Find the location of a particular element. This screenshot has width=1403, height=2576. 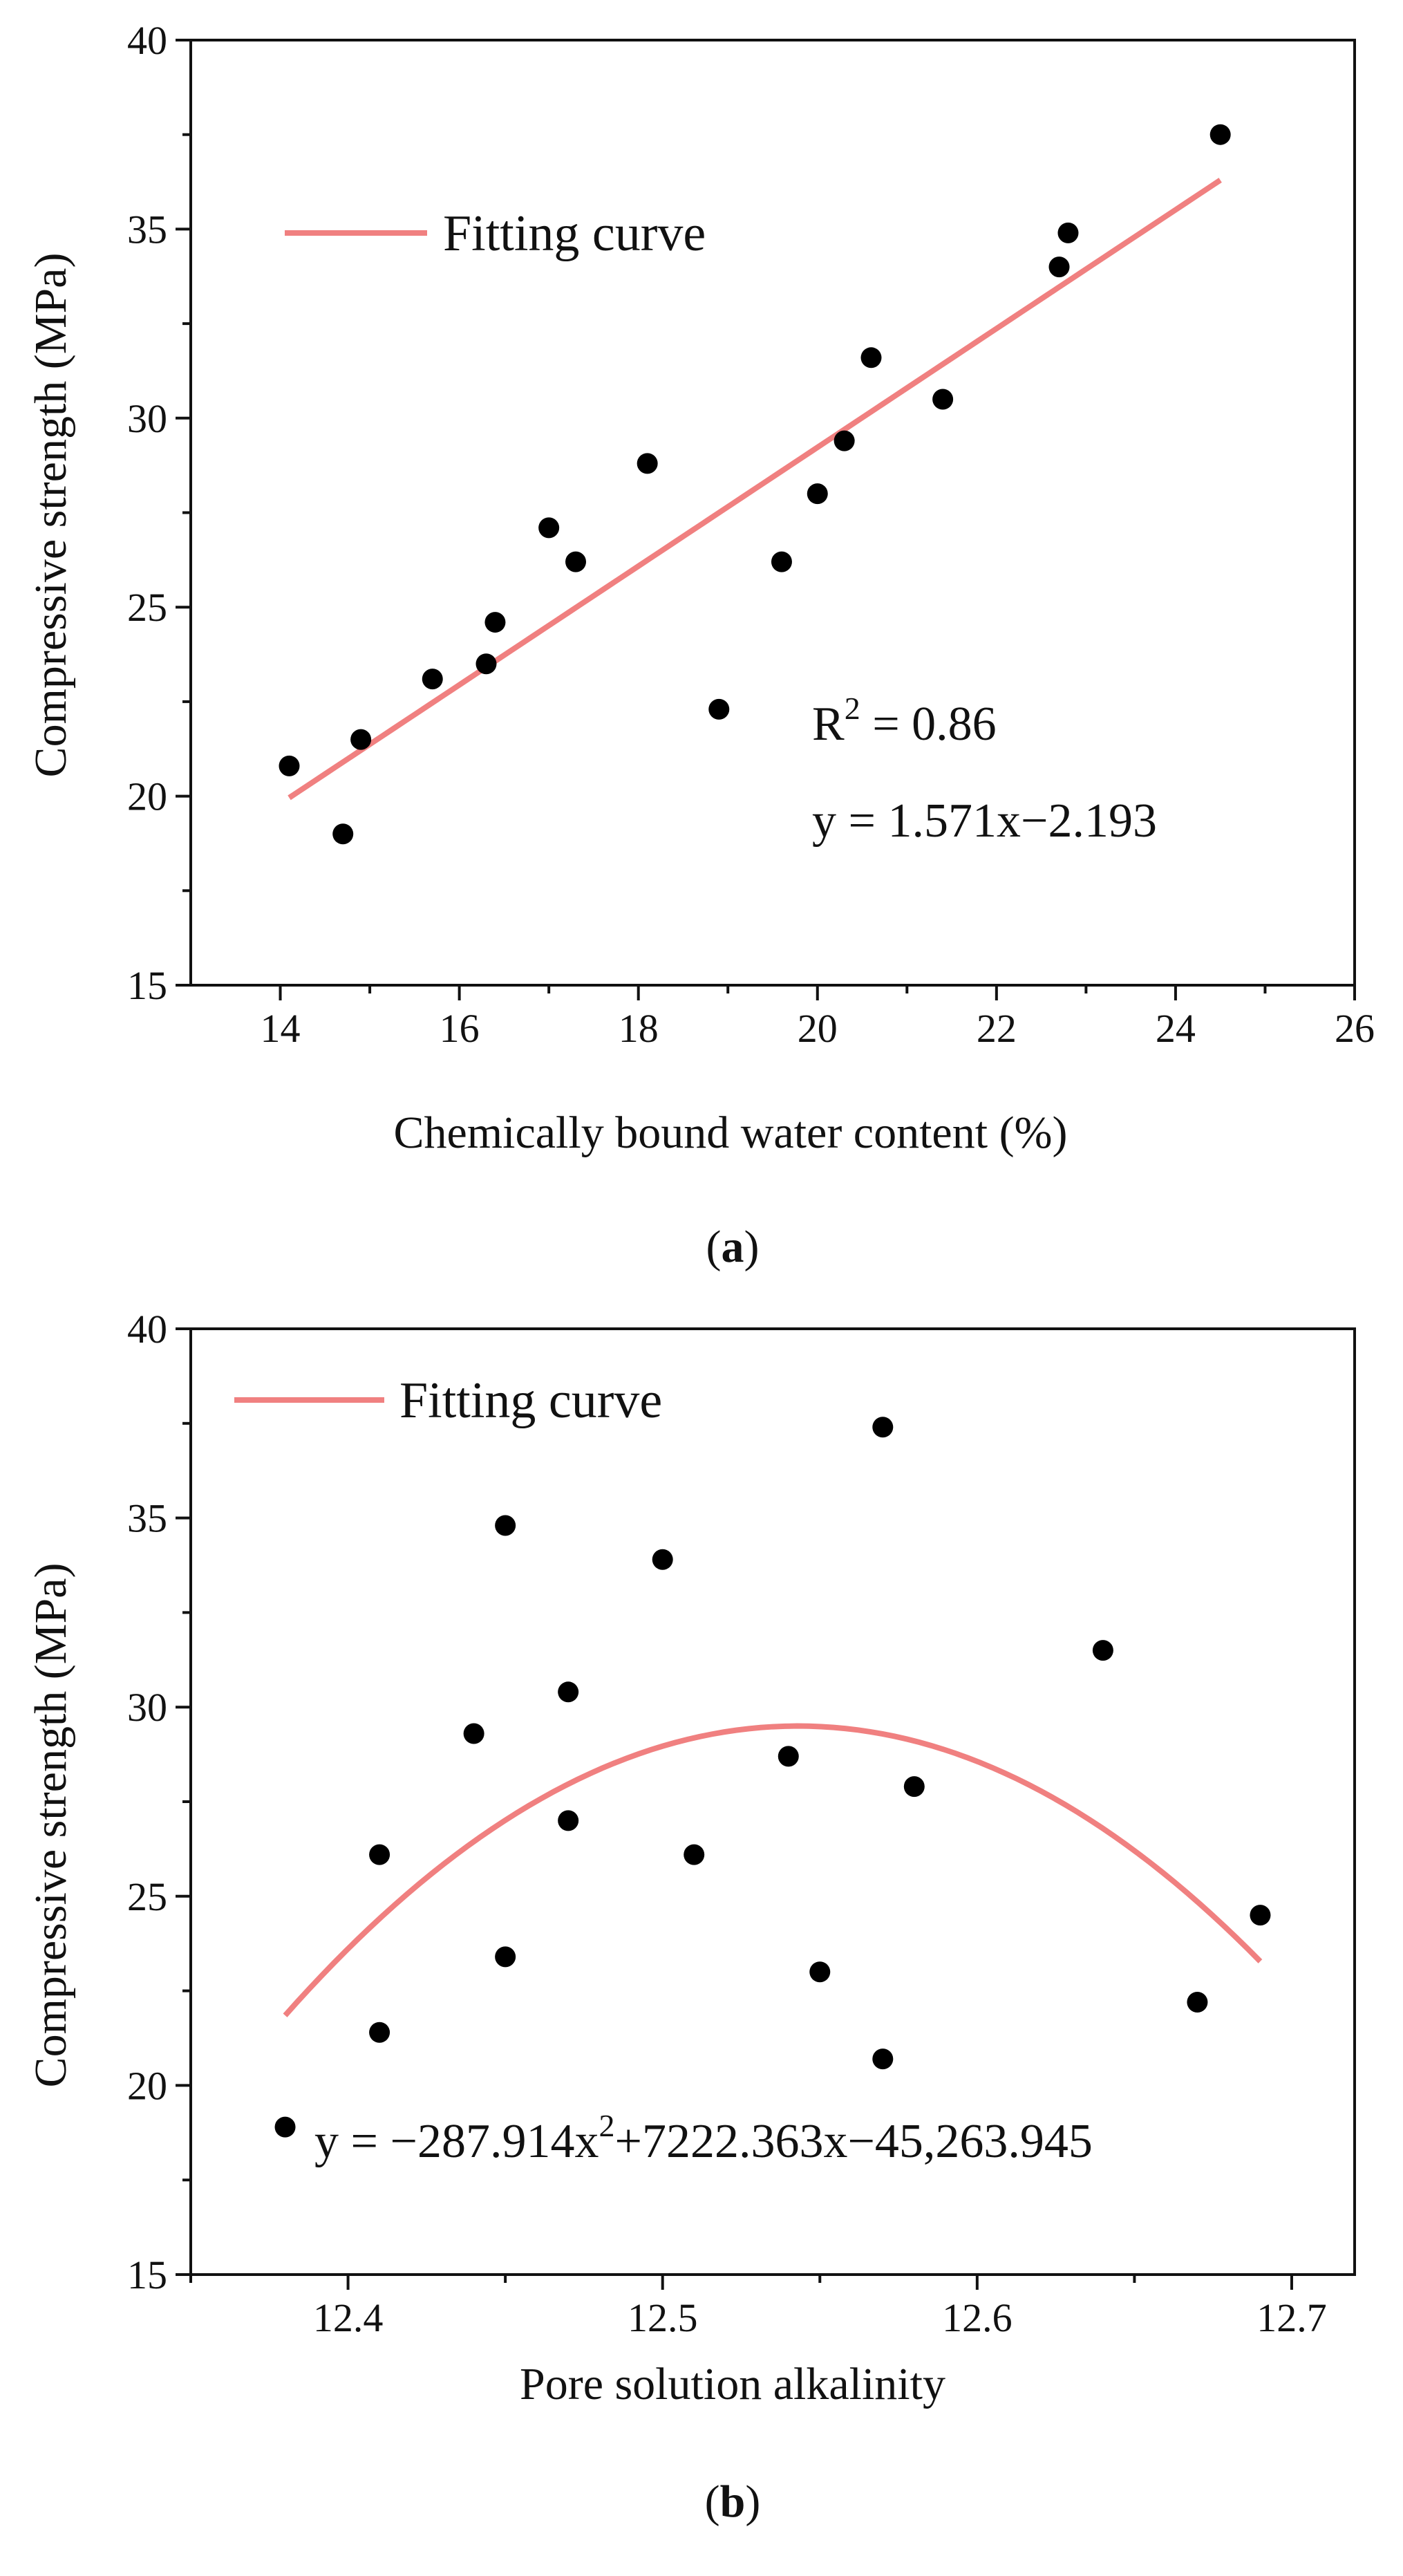

legend-a: Fitting curve is located at coordinates (496, 233).